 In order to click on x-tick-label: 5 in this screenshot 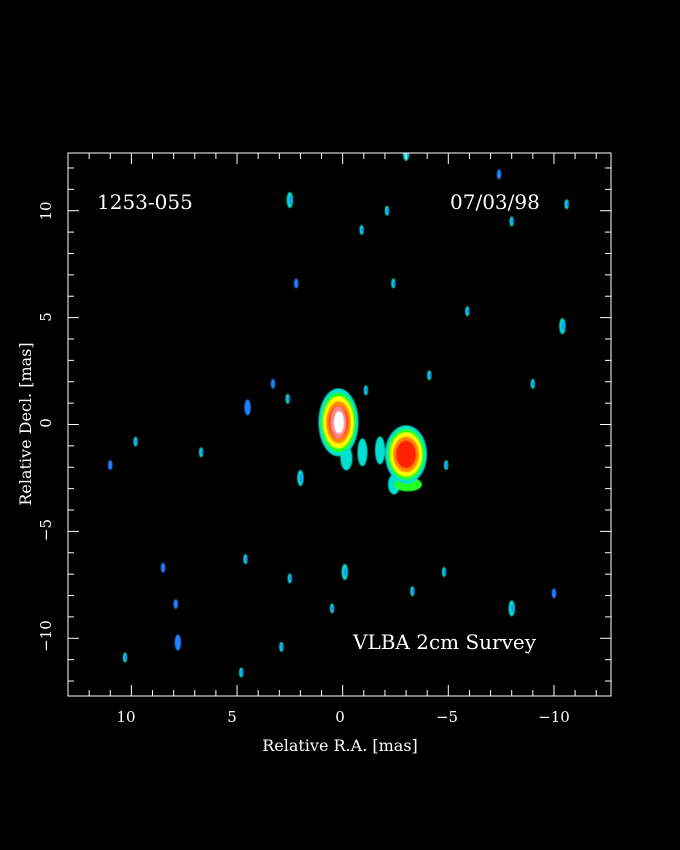, I will do `click(232, 717)`.